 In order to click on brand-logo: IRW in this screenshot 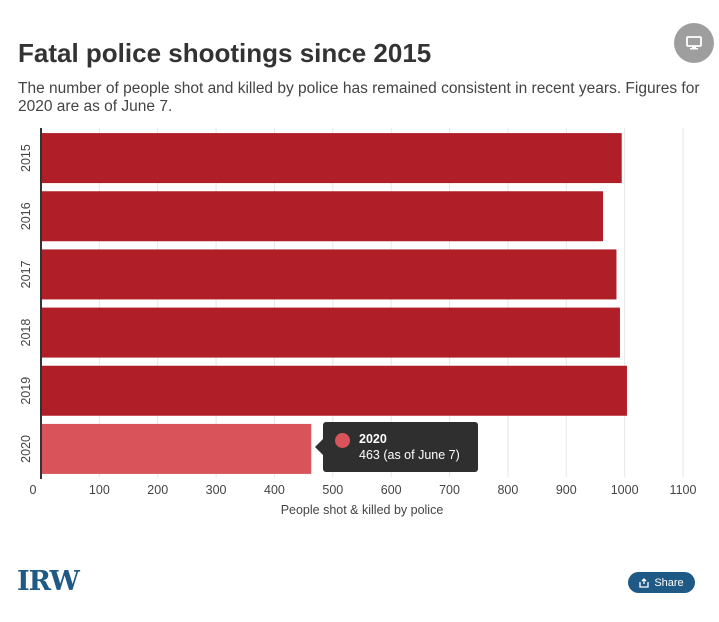, I will do `click(48, 581)`.